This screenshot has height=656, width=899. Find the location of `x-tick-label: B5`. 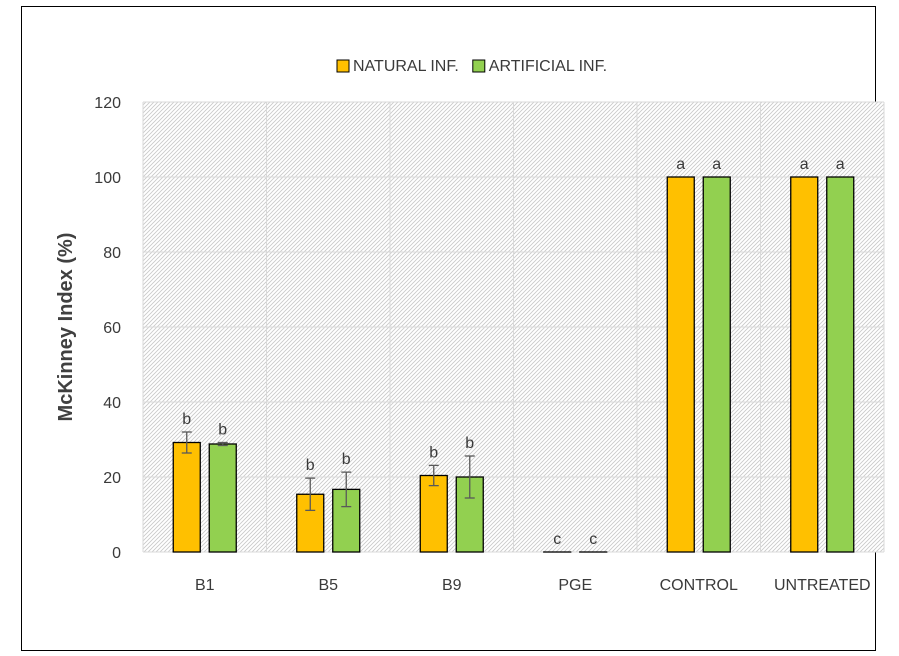

x-tick-label: B5 is located at coordinates (328, 585).